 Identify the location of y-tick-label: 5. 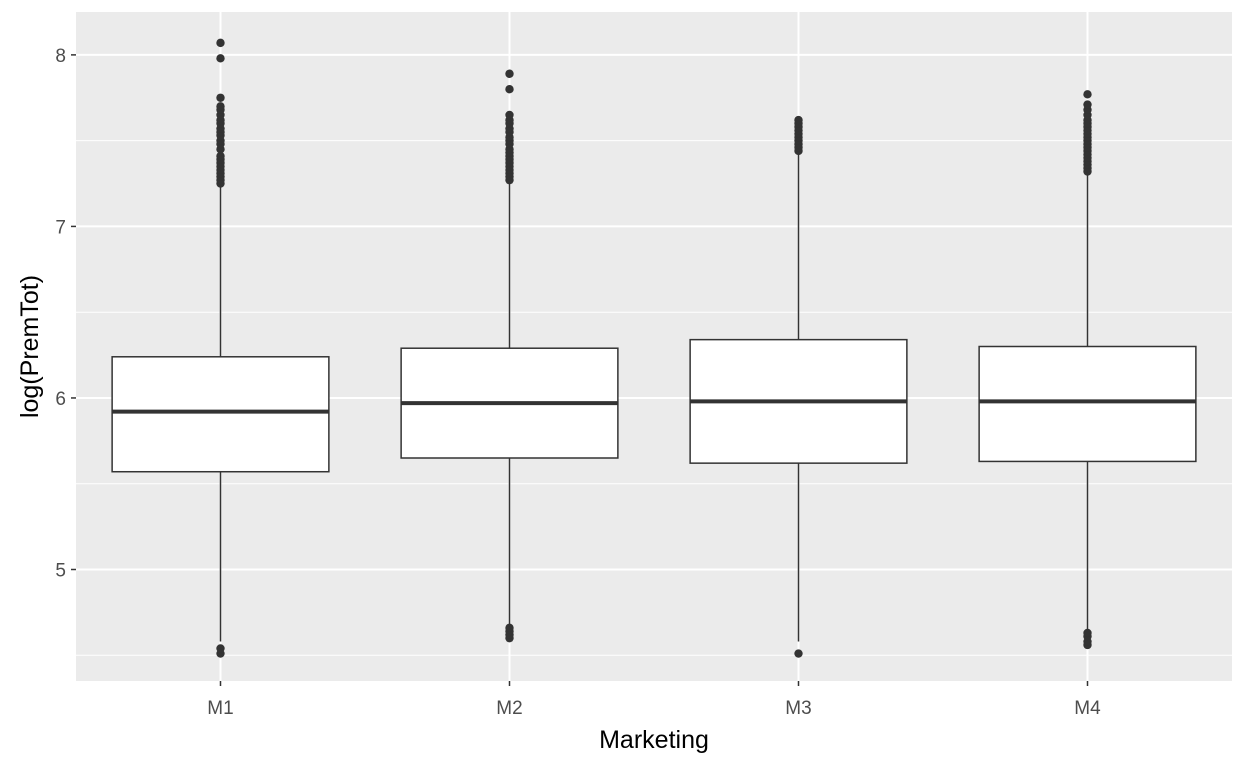
(60, 571).